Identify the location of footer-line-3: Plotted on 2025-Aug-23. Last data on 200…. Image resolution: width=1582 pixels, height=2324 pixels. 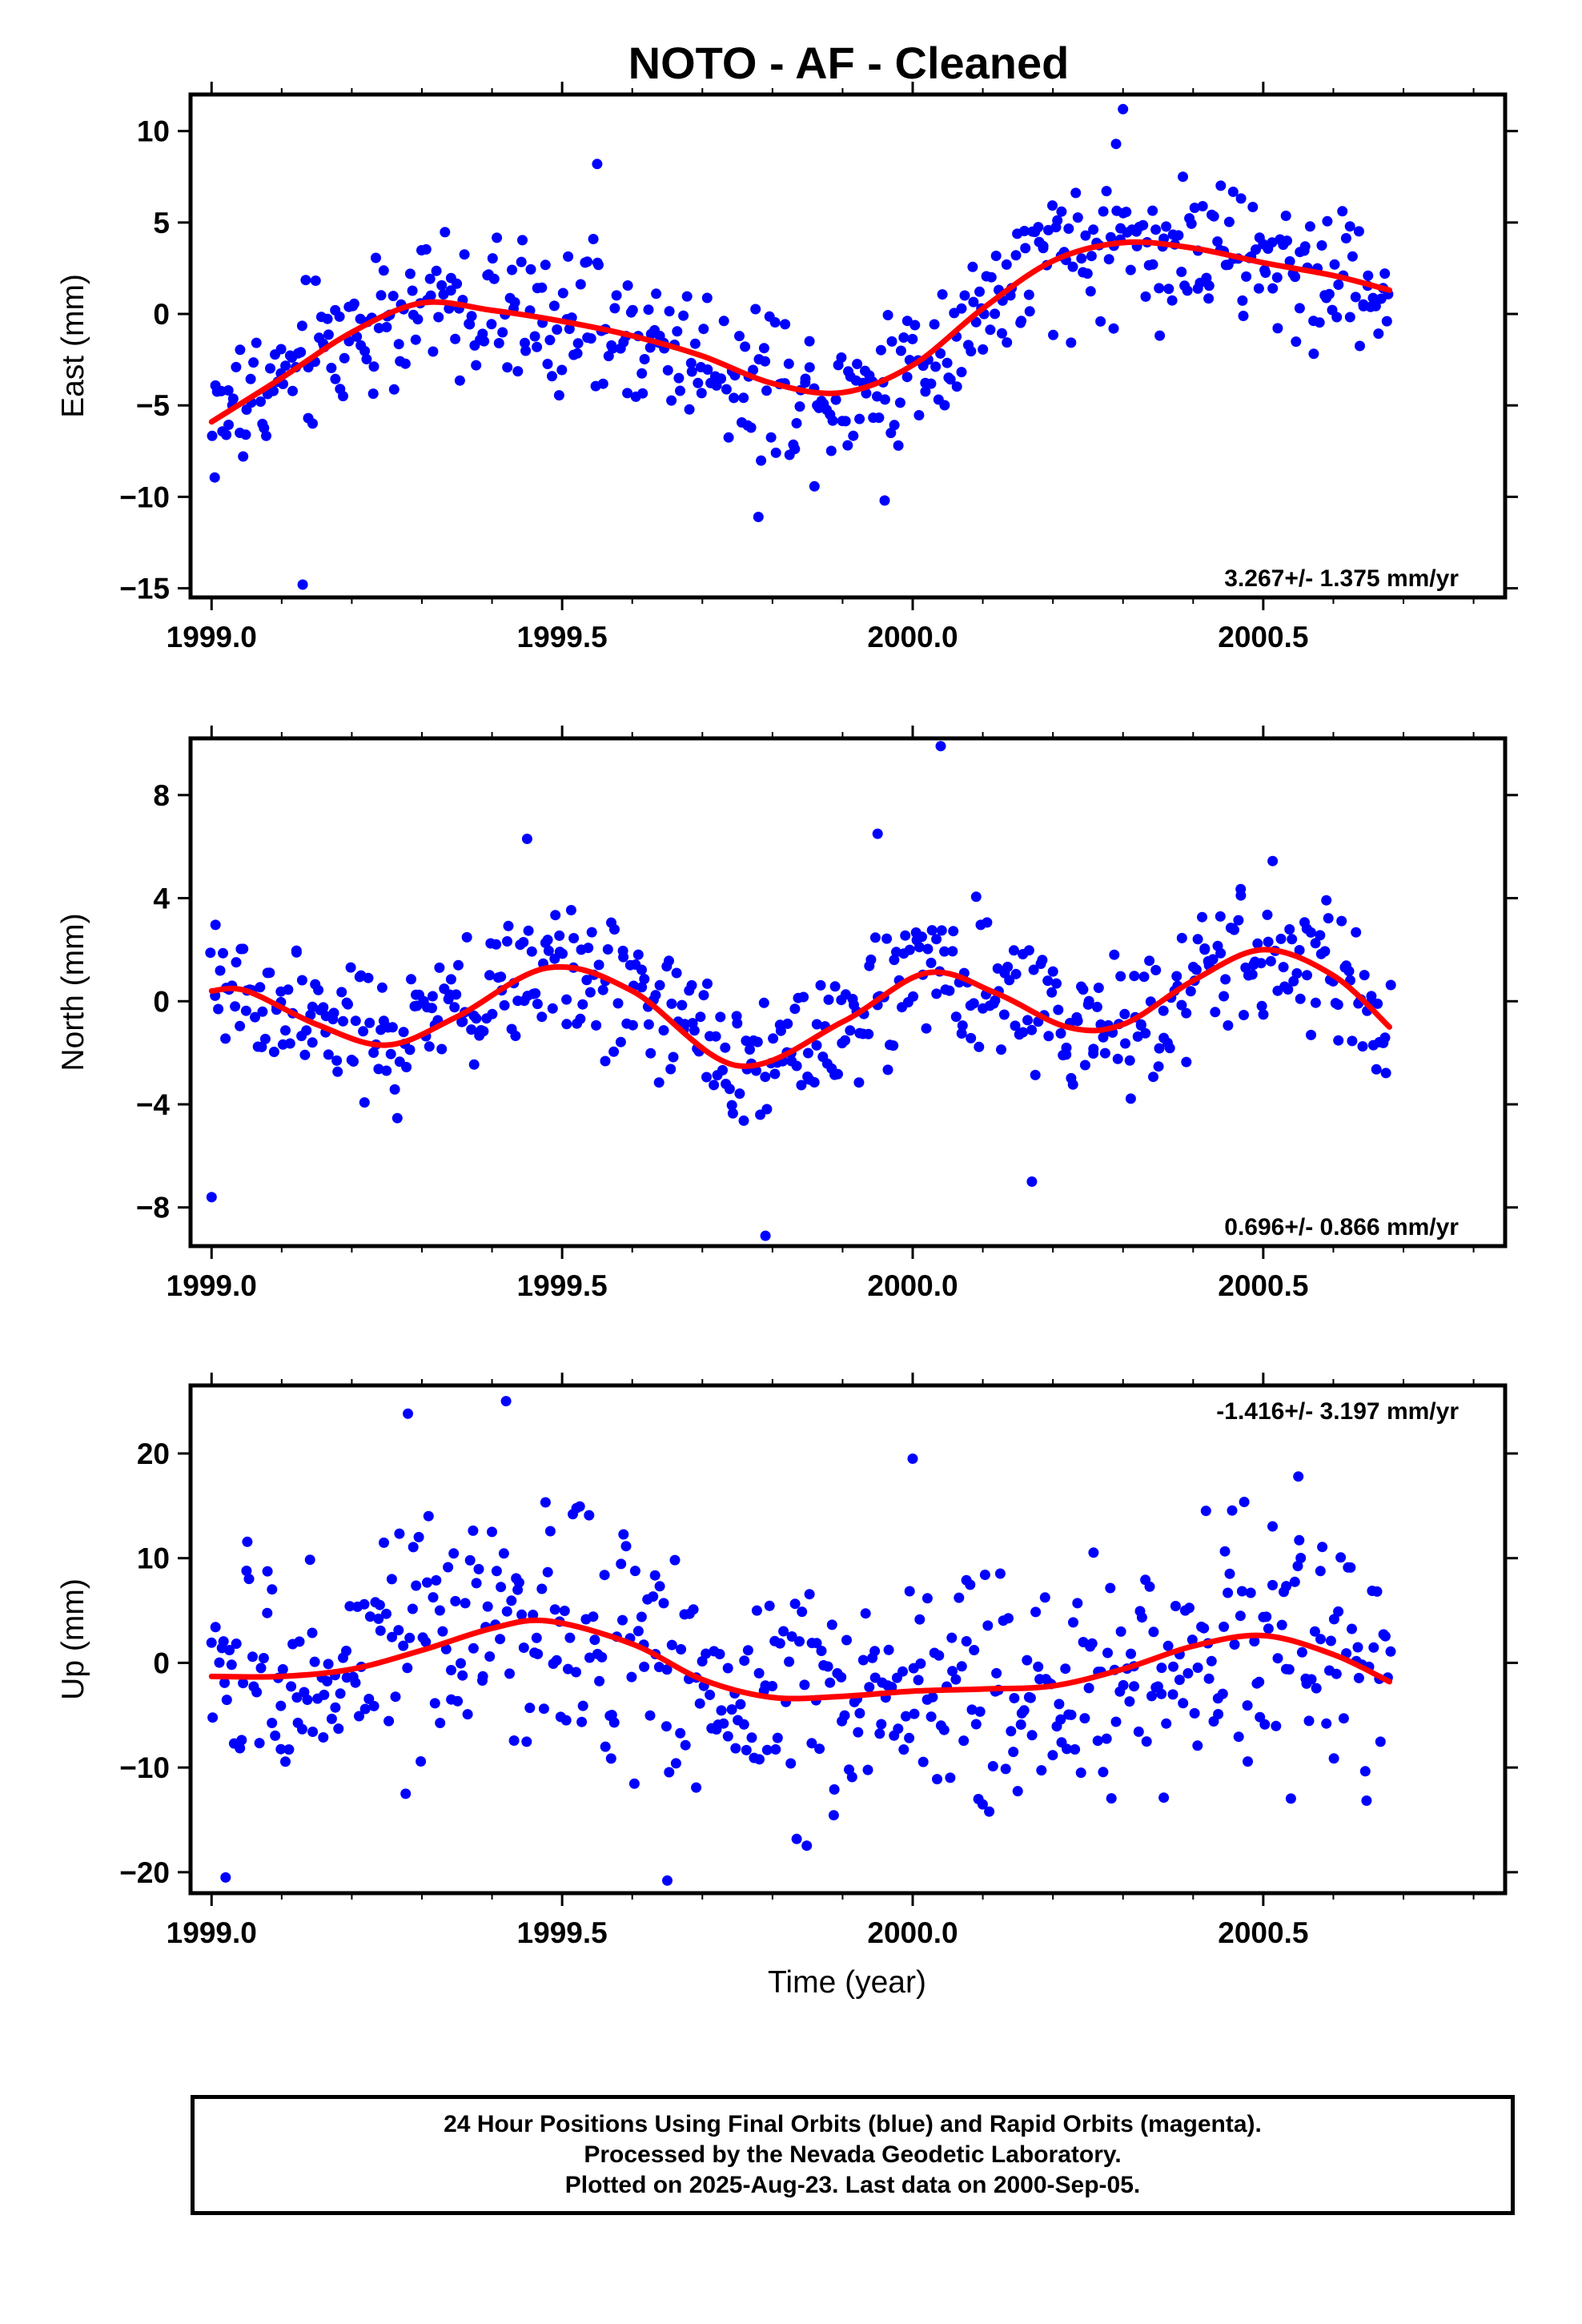
(852, 2185).